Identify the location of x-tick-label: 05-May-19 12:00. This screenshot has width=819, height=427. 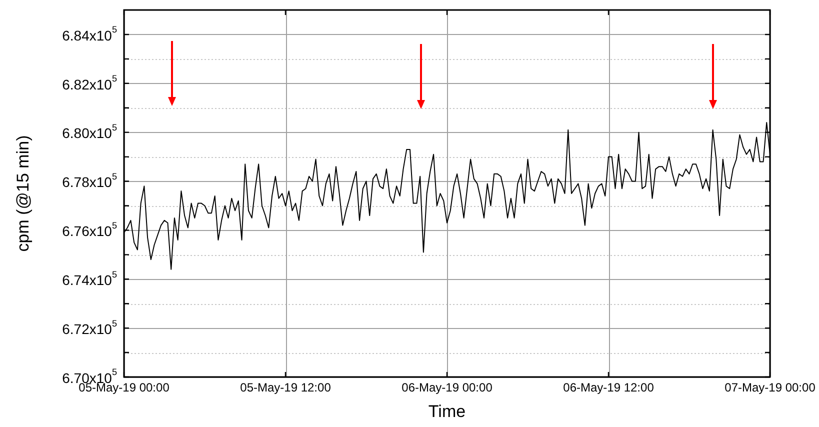
(286, 387).